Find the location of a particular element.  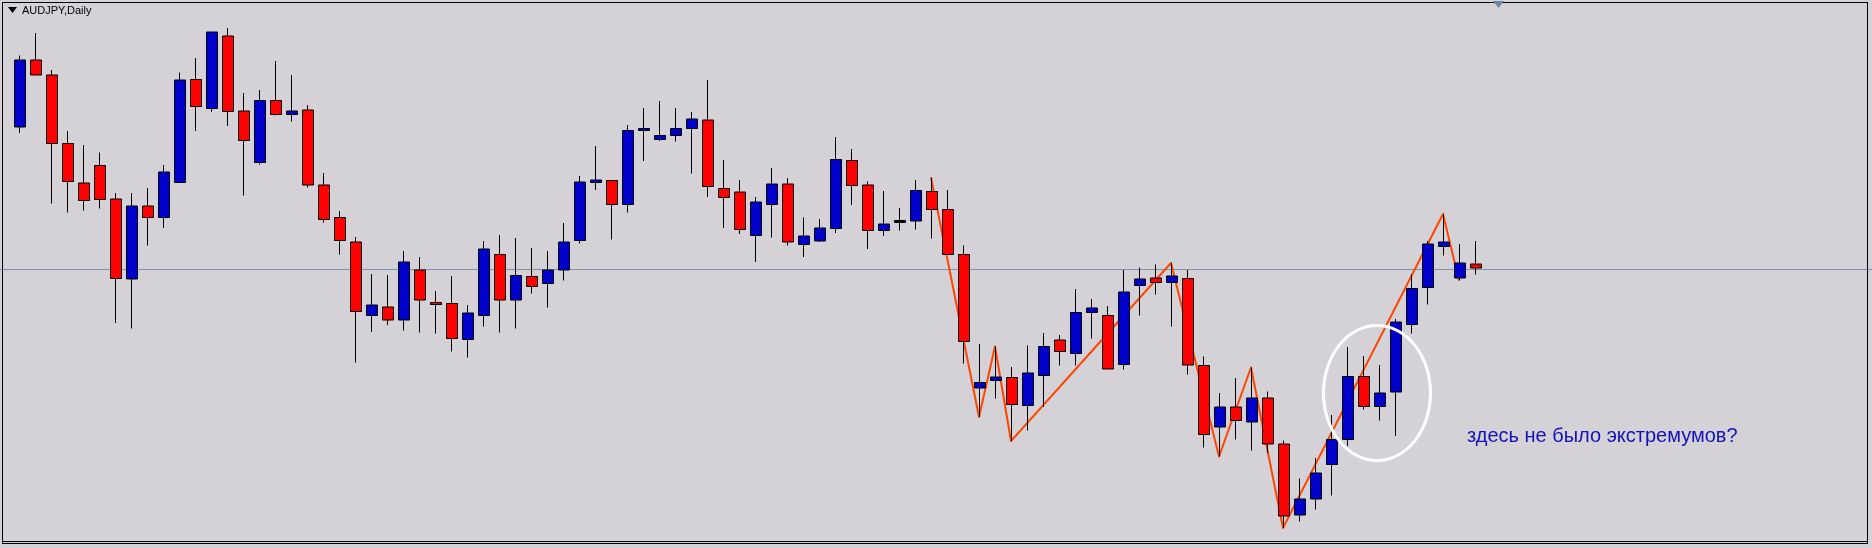

chart-title: AUDJPY,Daily is located at coordinates (57, 10).